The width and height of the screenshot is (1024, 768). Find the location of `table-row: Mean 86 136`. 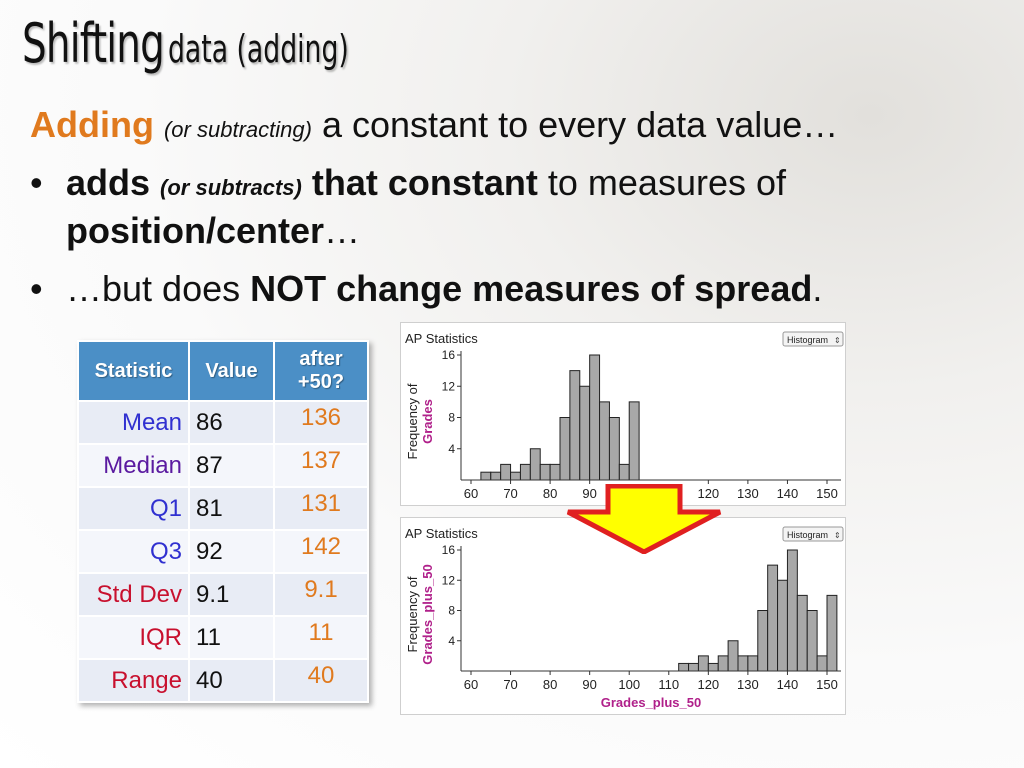

table-row: Mean 86 136 is located at coordinates (223, 422).